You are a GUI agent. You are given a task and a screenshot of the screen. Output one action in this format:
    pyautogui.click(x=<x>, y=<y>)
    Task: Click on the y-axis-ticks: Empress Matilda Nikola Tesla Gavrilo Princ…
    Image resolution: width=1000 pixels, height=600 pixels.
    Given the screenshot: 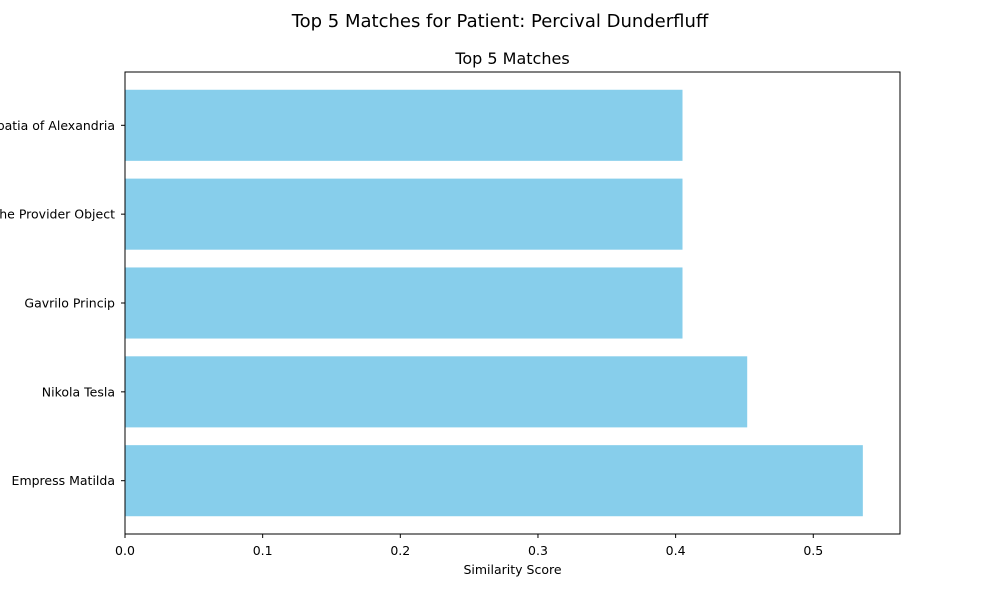 What is the action you would take?
    pyautogui.click(x=62, y=303)
    